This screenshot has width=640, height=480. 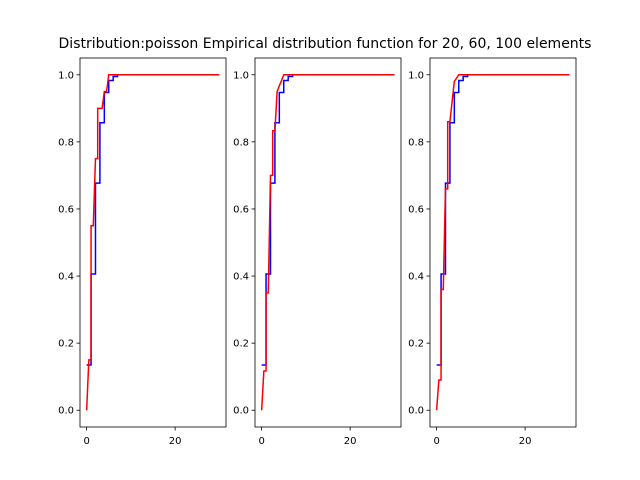 I want to click on theoretical-cdf-line, so click(x=153, y=220).